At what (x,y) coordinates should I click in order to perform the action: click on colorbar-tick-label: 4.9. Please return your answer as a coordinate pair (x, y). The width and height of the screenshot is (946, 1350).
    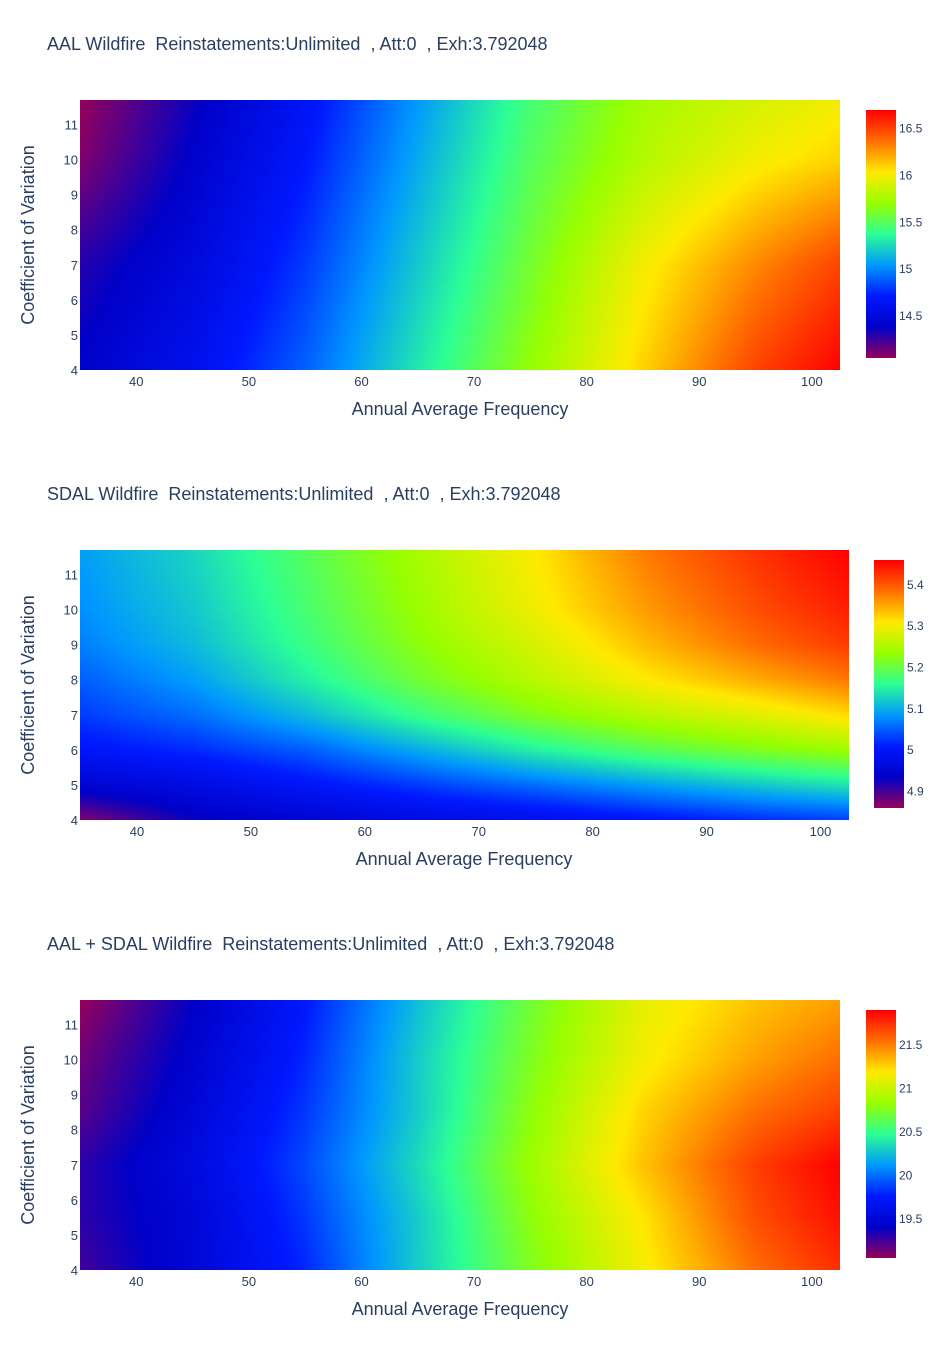
    Looking at the image, I should click on (915, 791).